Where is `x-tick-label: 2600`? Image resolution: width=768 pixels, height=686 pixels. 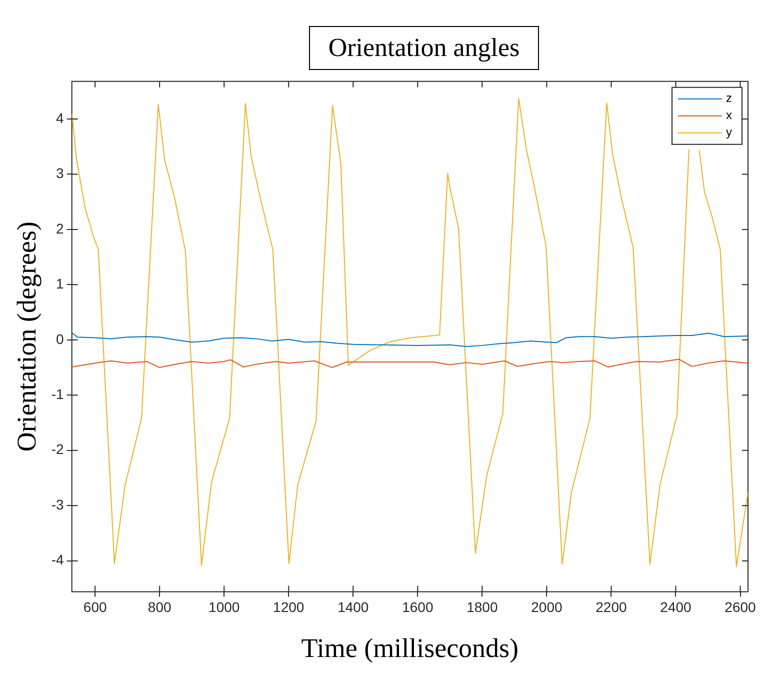 x-tick-label: 2600 is located at coordinates (740, 607).